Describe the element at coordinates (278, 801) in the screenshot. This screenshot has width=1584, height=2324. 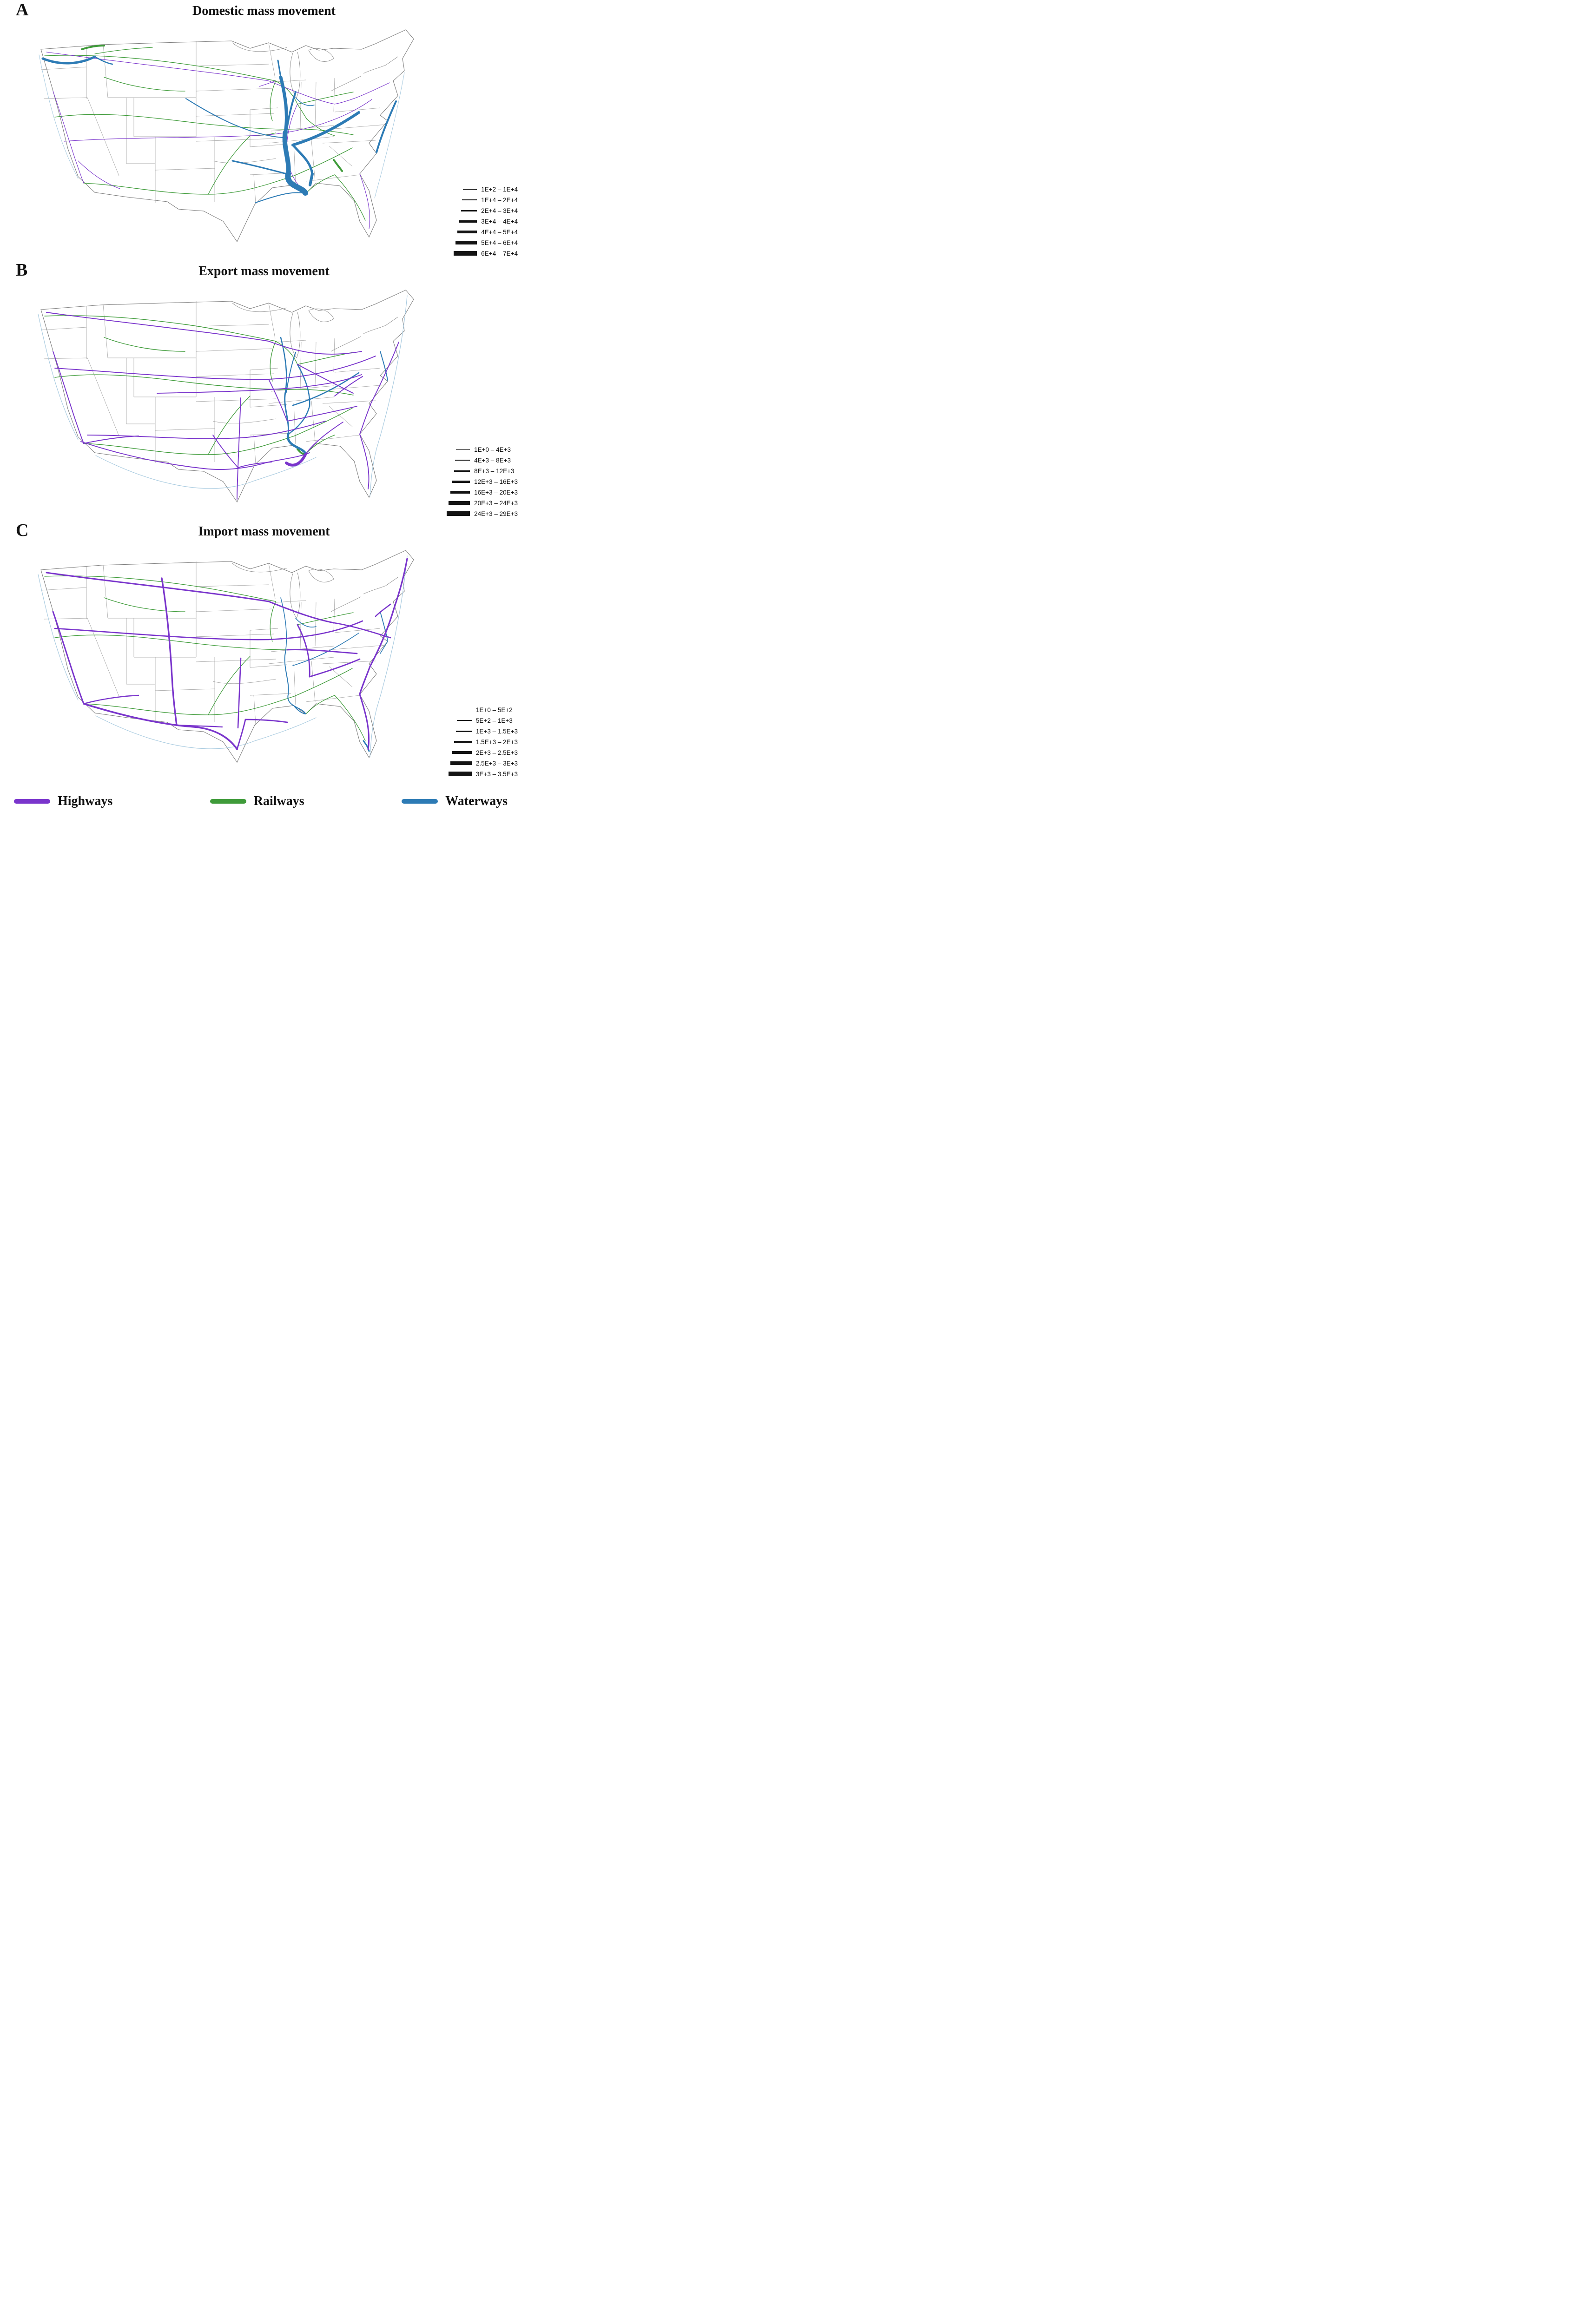
I see `railways-label: Railways` at that location.